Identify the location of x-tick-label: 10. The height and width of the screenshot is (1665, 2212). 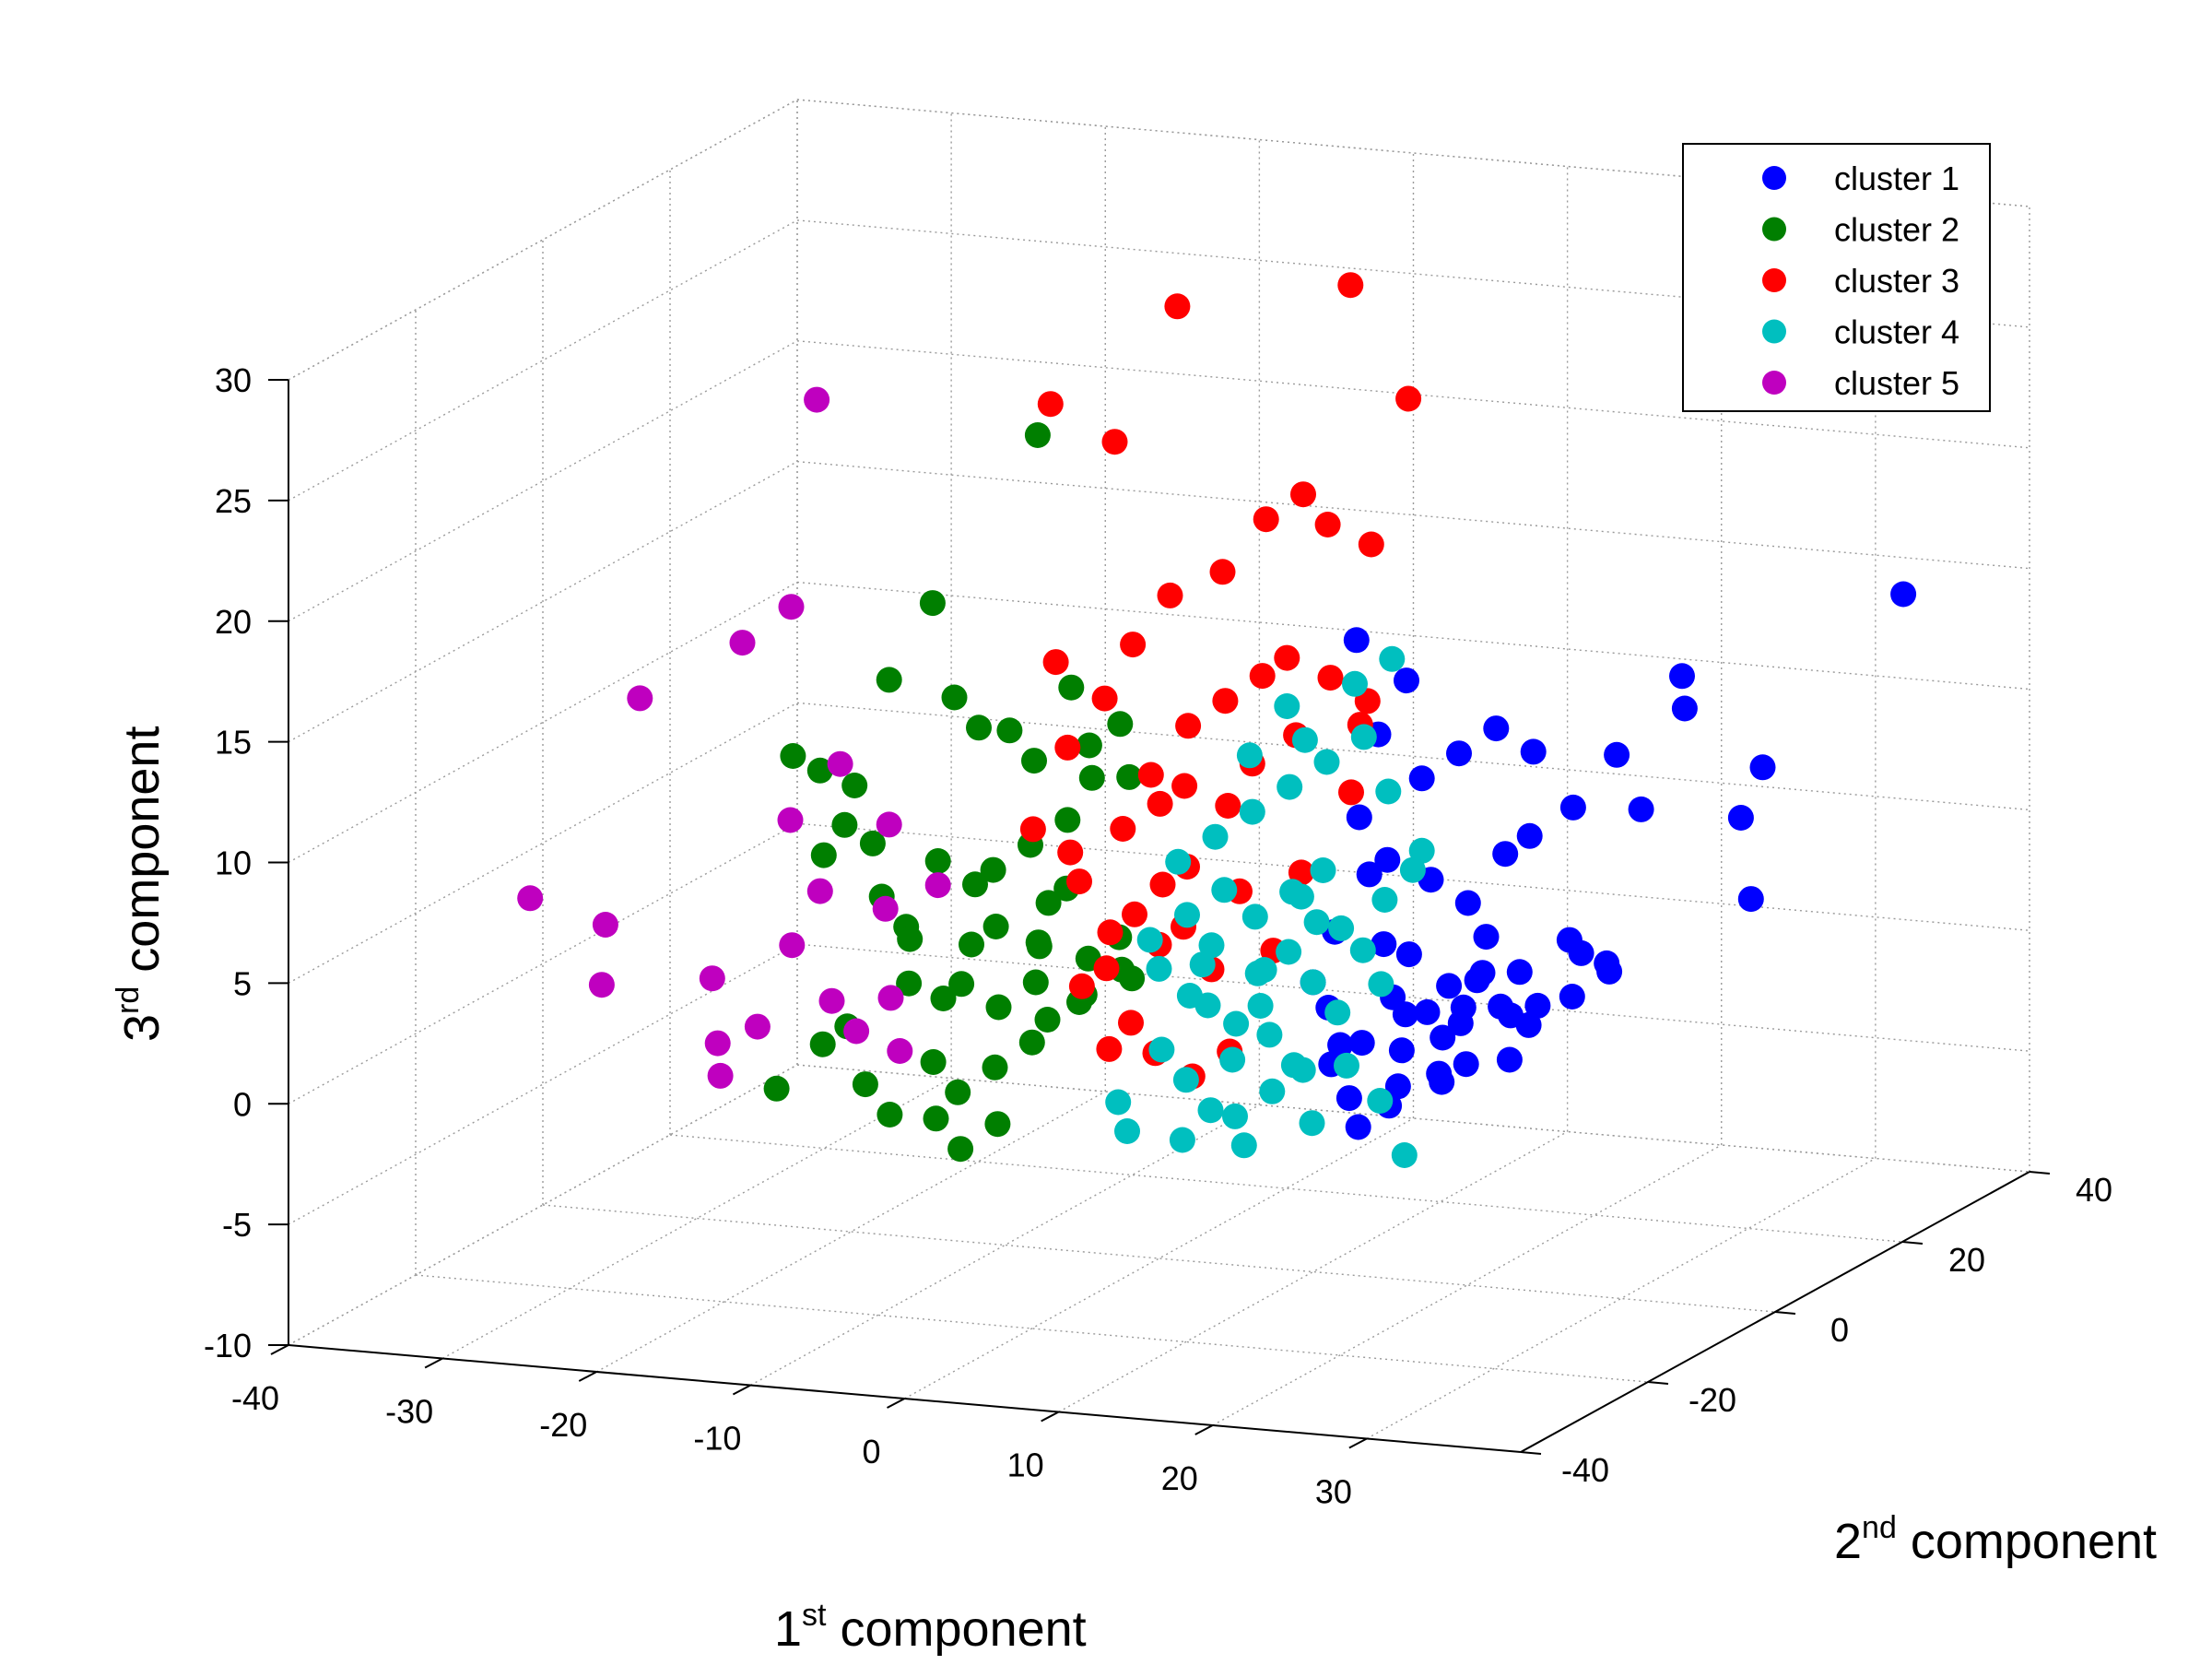
(1025, 1465).